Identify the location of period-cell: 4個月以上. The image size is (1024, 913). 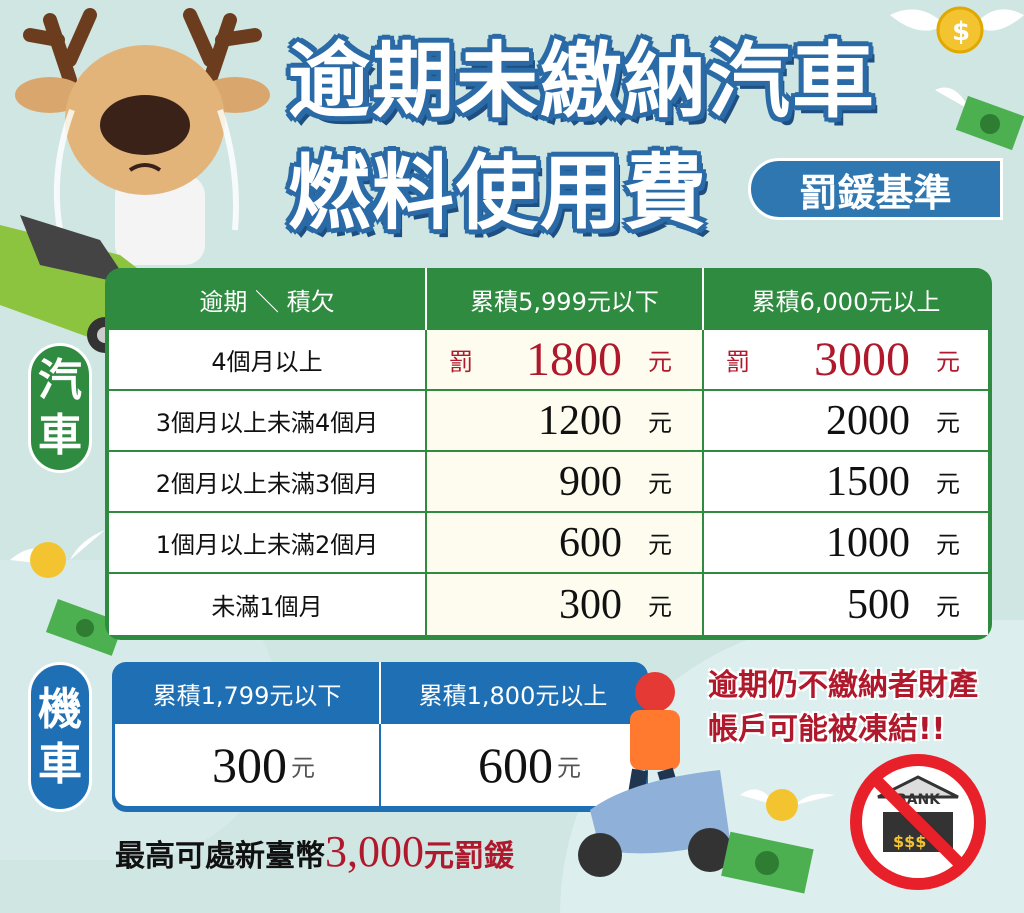
(268, 360).